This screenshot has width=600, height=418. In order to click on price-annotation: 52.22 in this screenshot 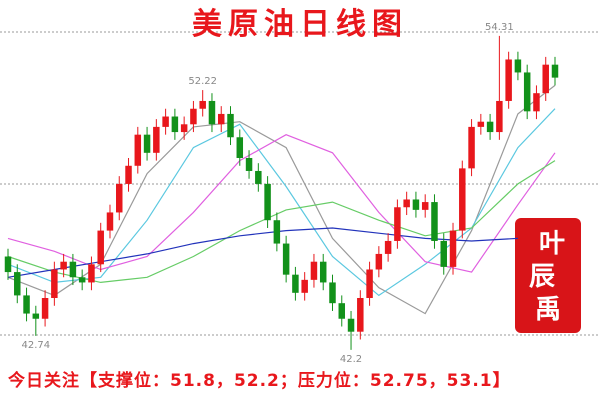, I will do `click(202, 81)`.